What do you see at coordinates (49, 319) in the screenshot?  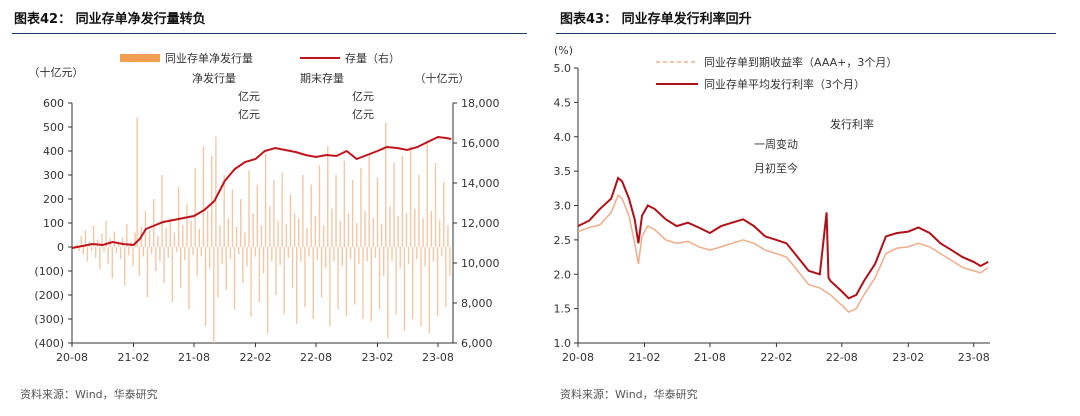 I see `left-y-tick-label: (300)` at bounding box center [49, 319].